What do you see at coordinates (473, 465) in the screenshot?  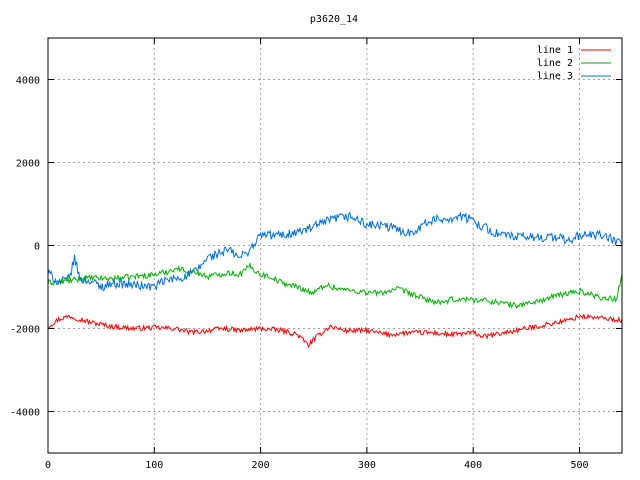 I see `x-tick-label: 400` at bounding box center [473, 465].